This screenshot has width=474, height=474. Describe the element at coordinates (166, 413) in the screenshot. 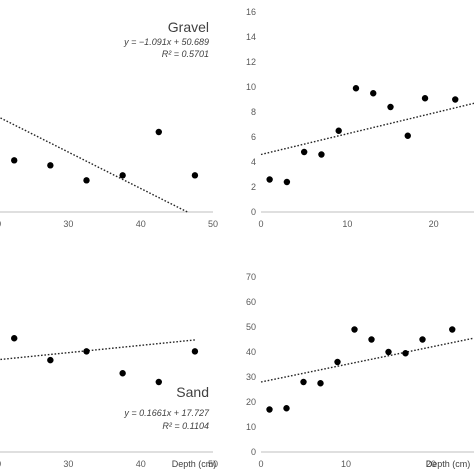

I see `equation-label: y = 0.1661x + 17.727` at that location.